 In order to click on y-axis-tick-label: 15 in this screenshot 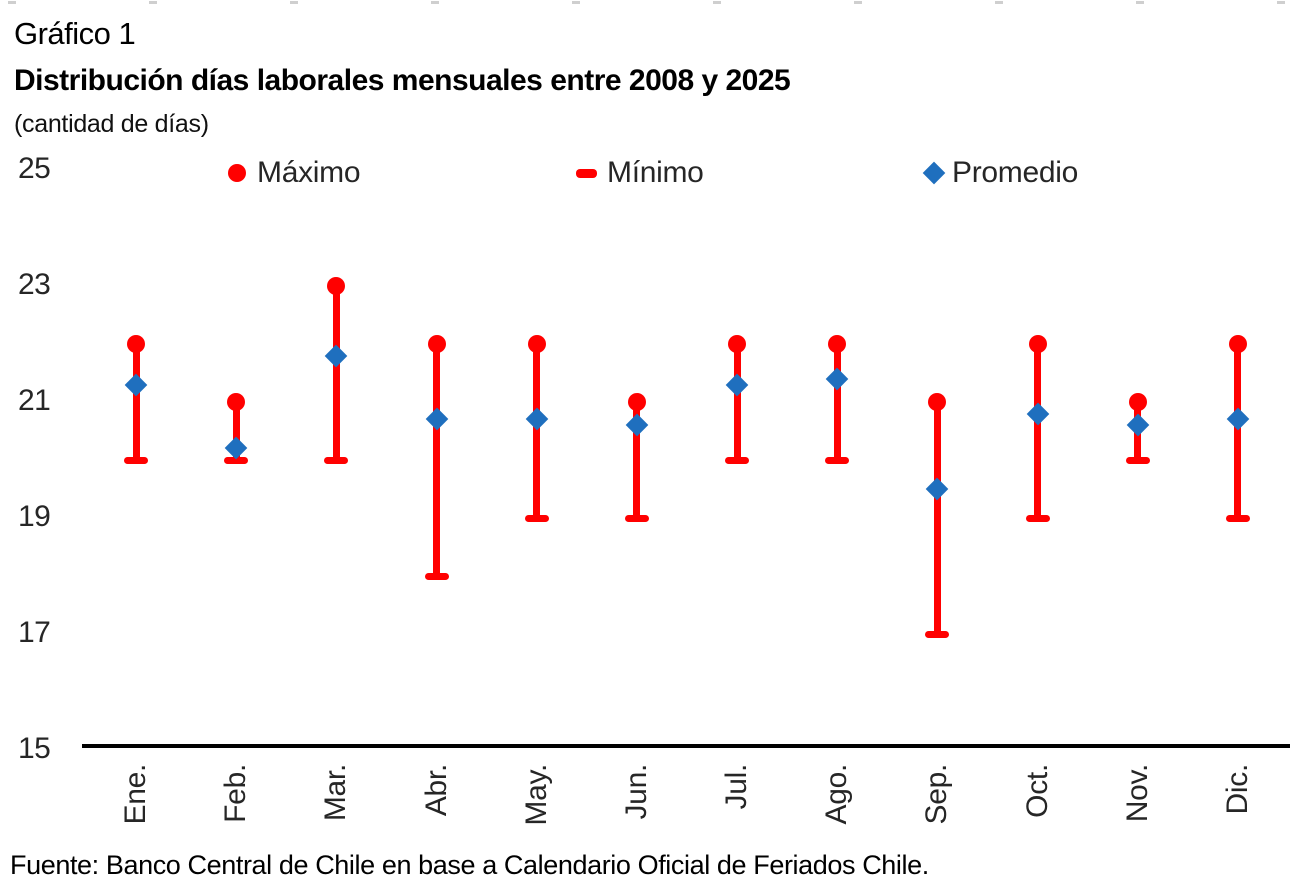, I will do `click(34, 748)`.